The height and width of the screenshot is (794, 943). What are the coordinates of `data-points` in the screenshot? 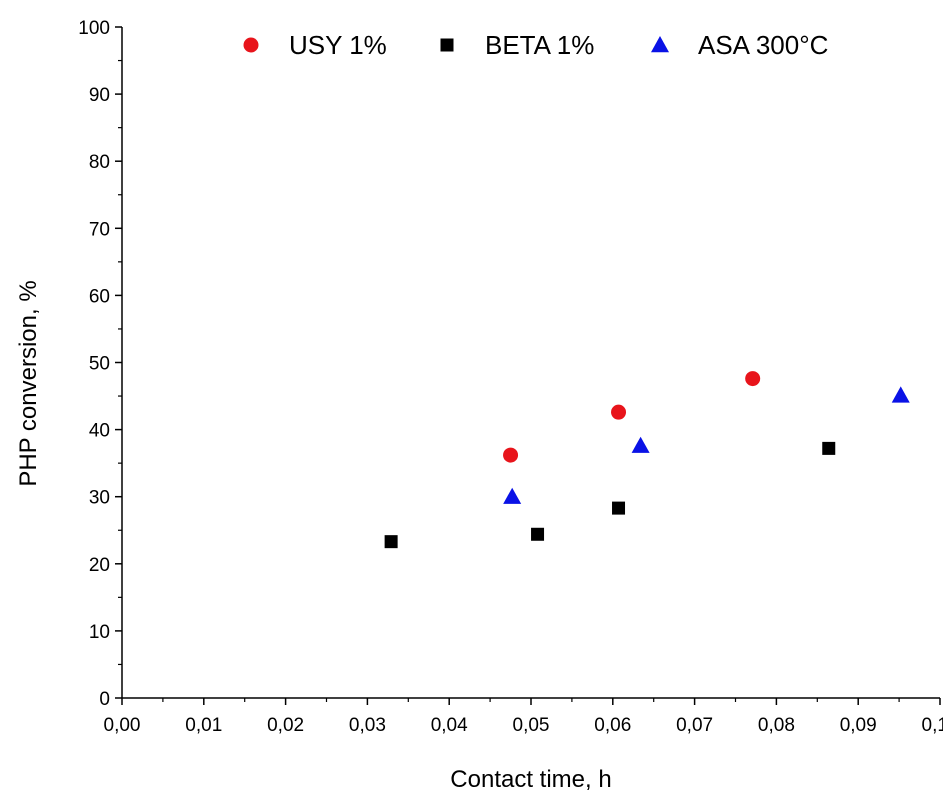 It's located at (647, 460).